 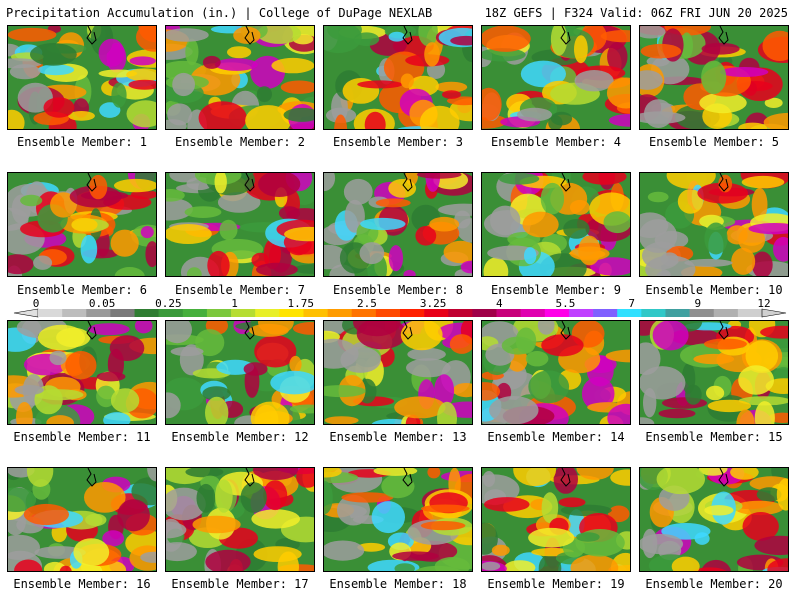 I want to click on ensemble-member-label: Ensemble Member: 3, so click(x=398, y=142).